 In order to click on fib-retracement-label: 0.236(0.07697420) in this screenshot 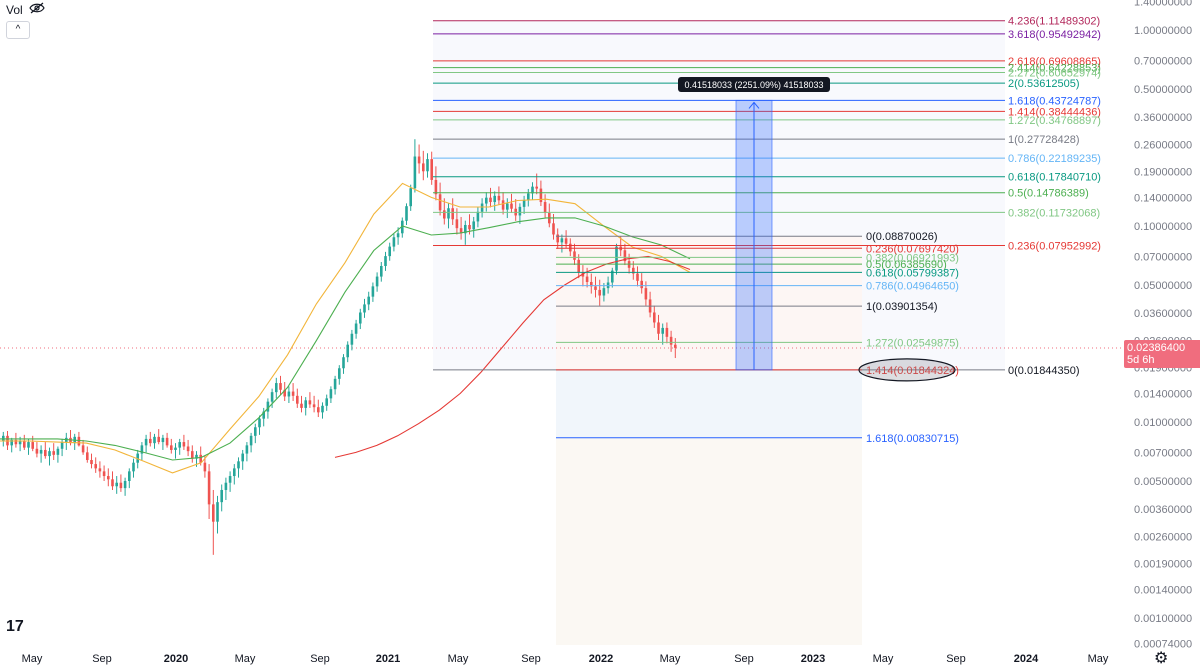, I will do `click(912, 249)`.